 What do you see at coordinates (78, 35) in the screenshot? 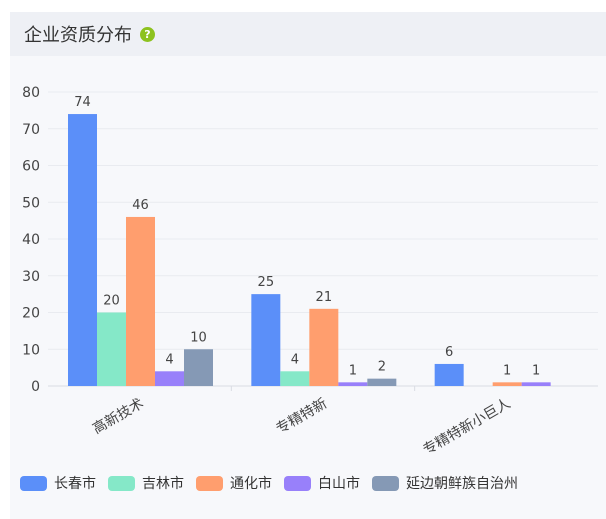
I see `panel-title: 企业资质分布` at bounding box center [78, 35].